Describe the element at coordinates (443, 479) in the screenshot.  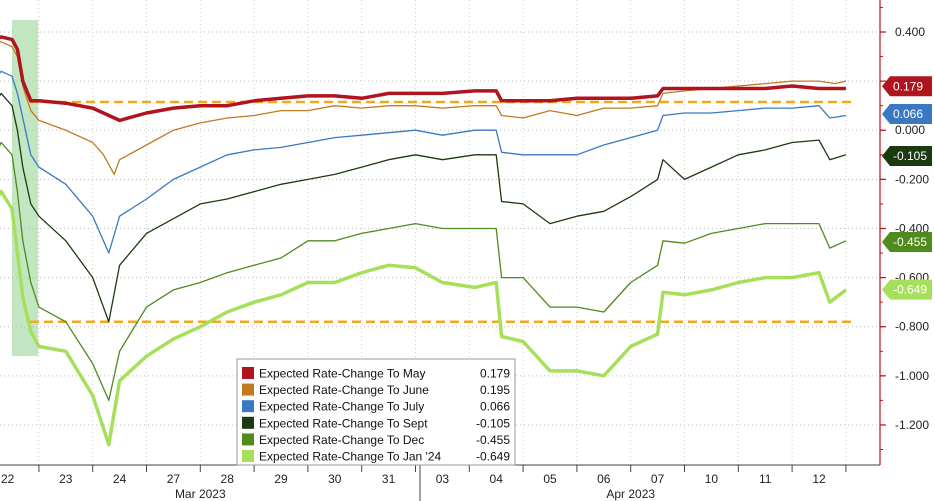
I see `x-tick-label: 03` at that location.